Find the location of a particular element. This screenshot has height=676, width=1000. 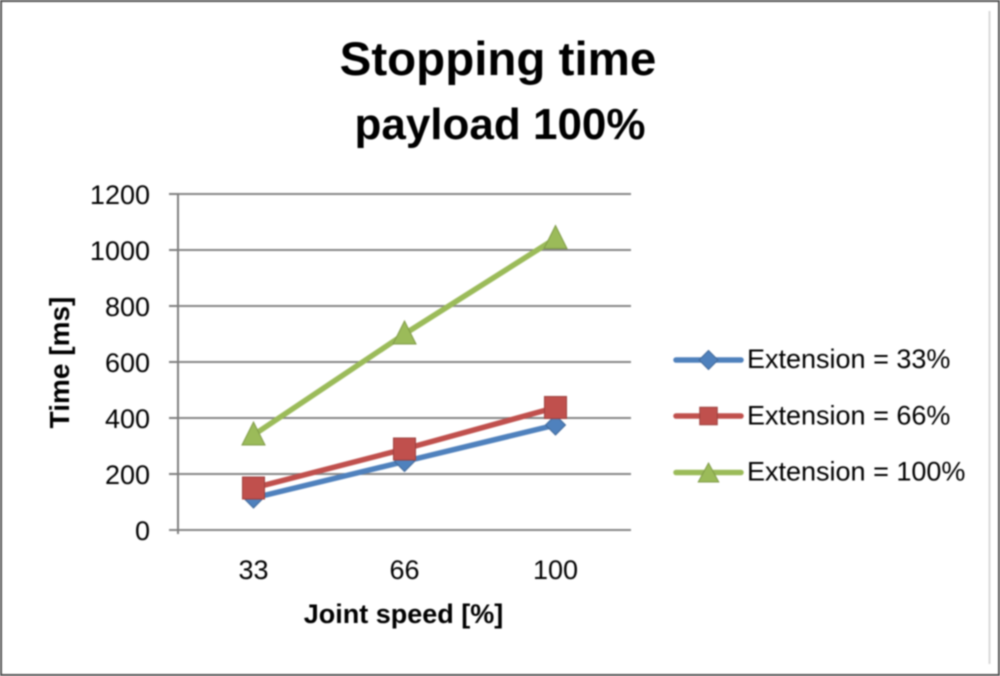

svg-text: Time [ms] is located at coordinates (59, 363).